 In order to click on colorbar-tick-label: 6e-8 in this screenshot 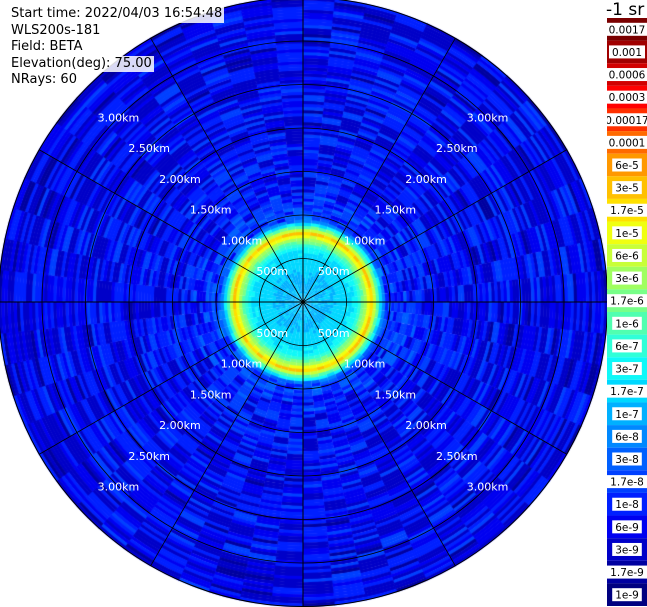, I will do `click(627, 437)`.